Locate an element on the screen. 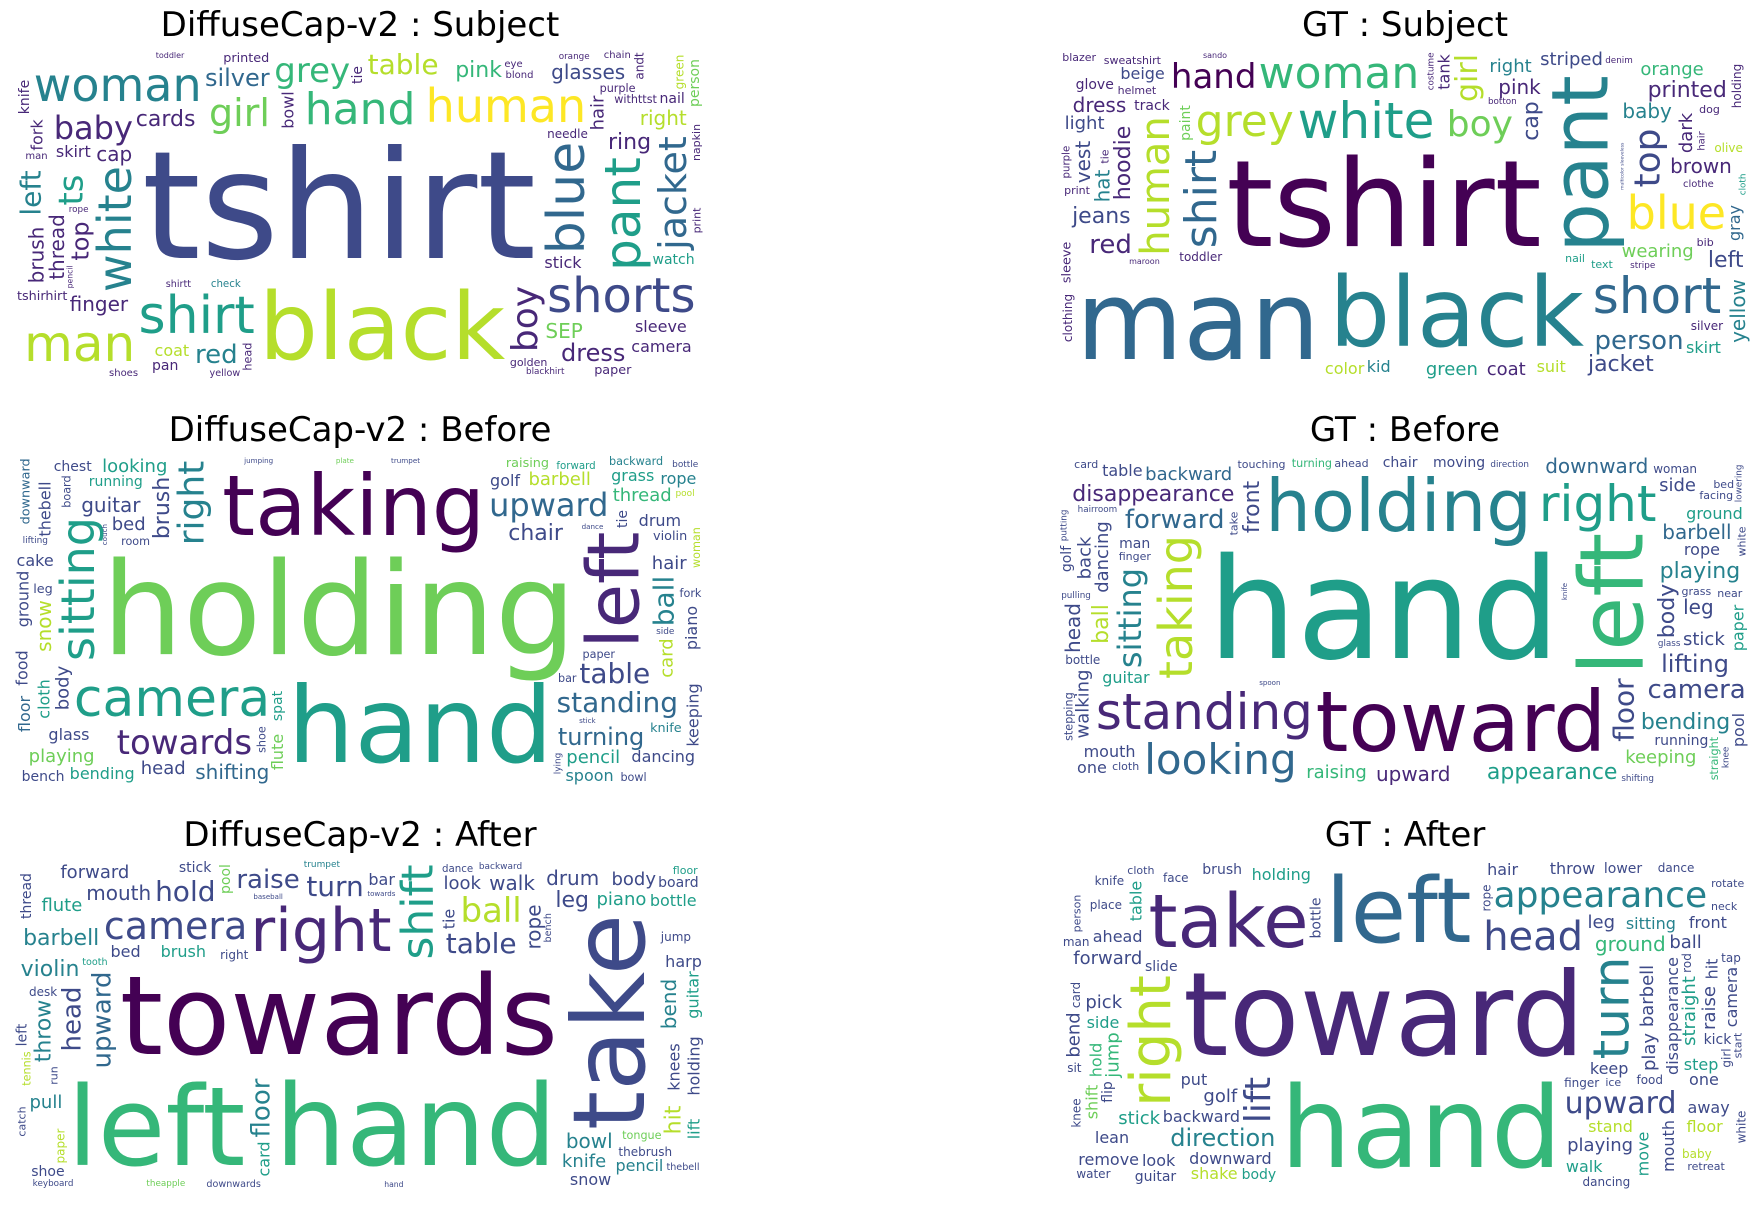 The width and height of the screenshot is (1756, 1210). cloud-word: grey is located at coordinates (1244, 122).